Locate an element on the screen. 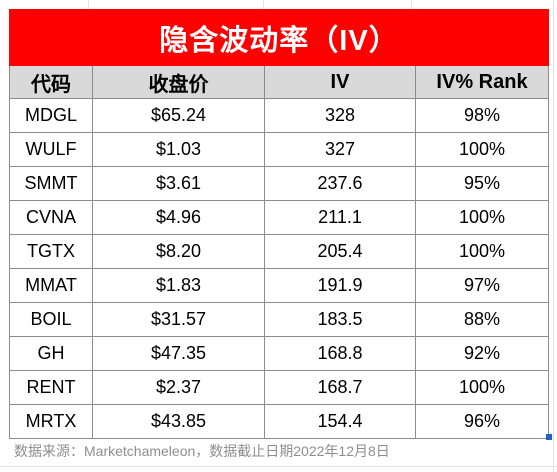 The height and width of the screenshot is (472, 557). close-price-cell: $31.57 is located at coordinates (179, 320).